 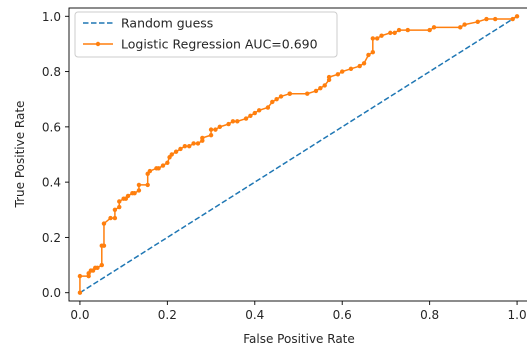 What do you see at coordinates (254, 315) in the screenshot?
I see `x-tick-label: 0.4` at bounding box center [254, 315].